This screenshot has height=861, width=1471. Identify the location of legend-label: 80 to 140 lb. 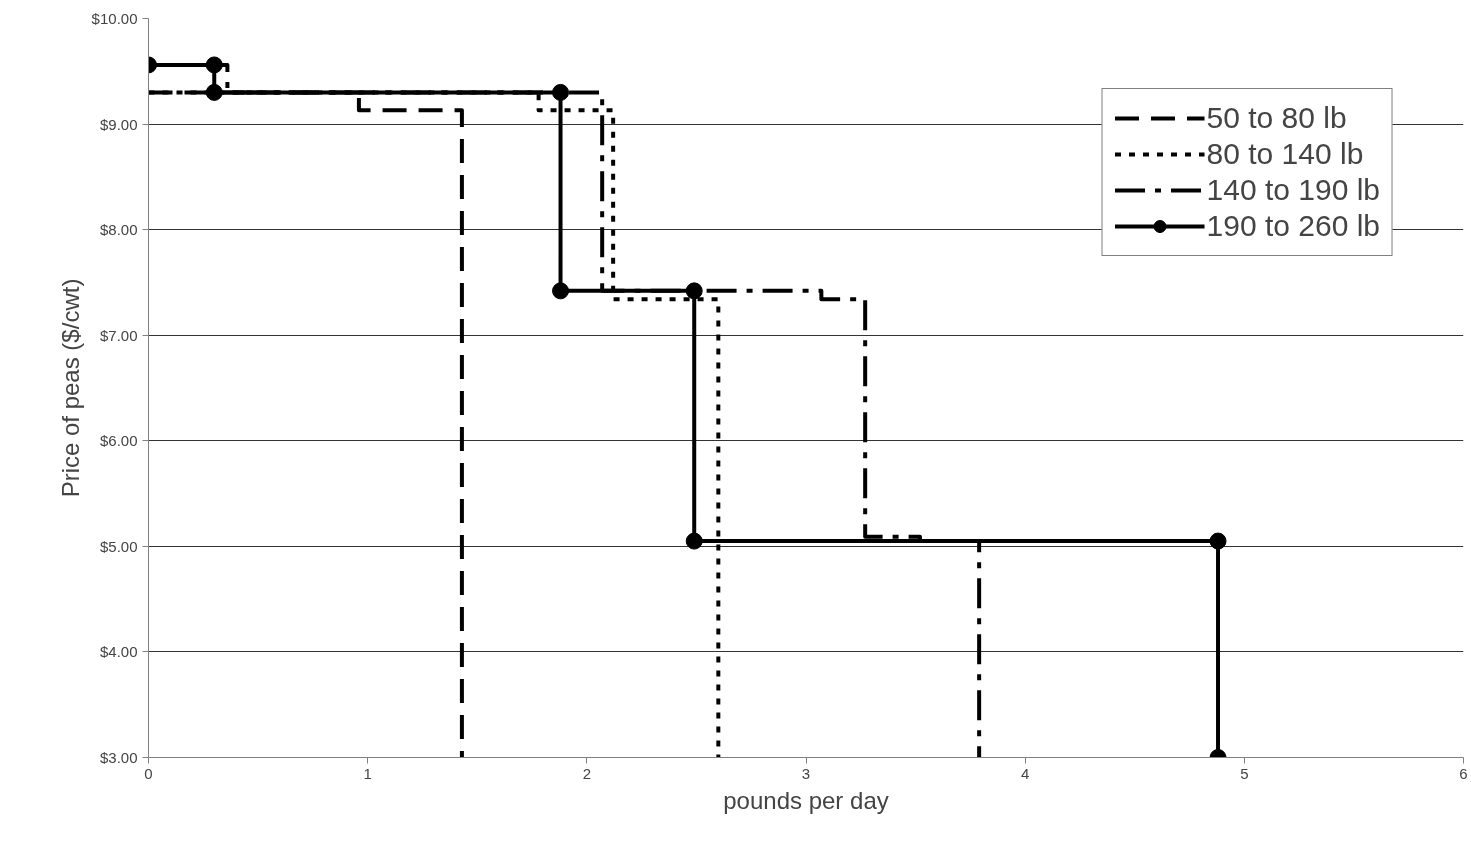
(1285, 154).